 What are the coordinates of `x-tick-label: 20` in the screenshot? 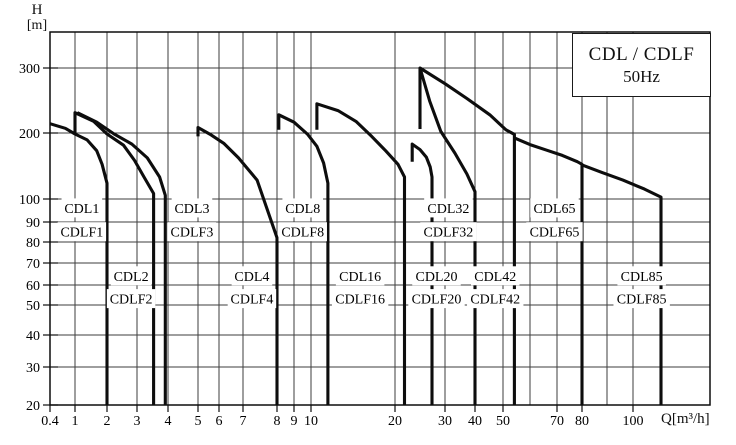 It's located at (395, 421).